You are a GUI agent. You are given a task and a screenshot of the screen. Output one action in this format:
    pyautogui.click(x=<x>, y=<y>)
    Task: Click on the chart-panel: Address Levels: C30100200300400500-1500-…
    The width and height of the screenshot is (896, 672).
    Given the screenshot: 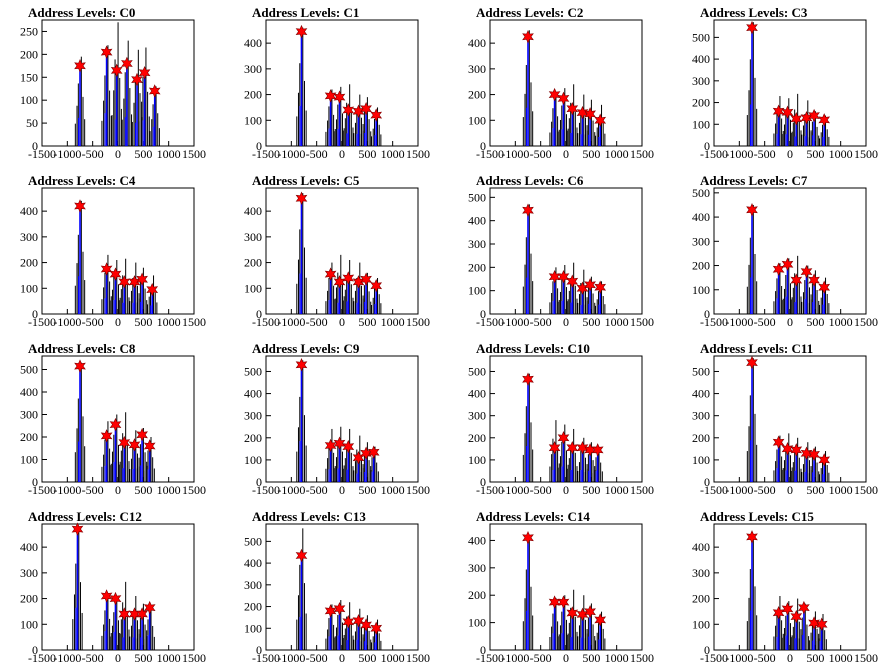 What is the action you would take?
    pyautogui.click(x=785, y=83)
    